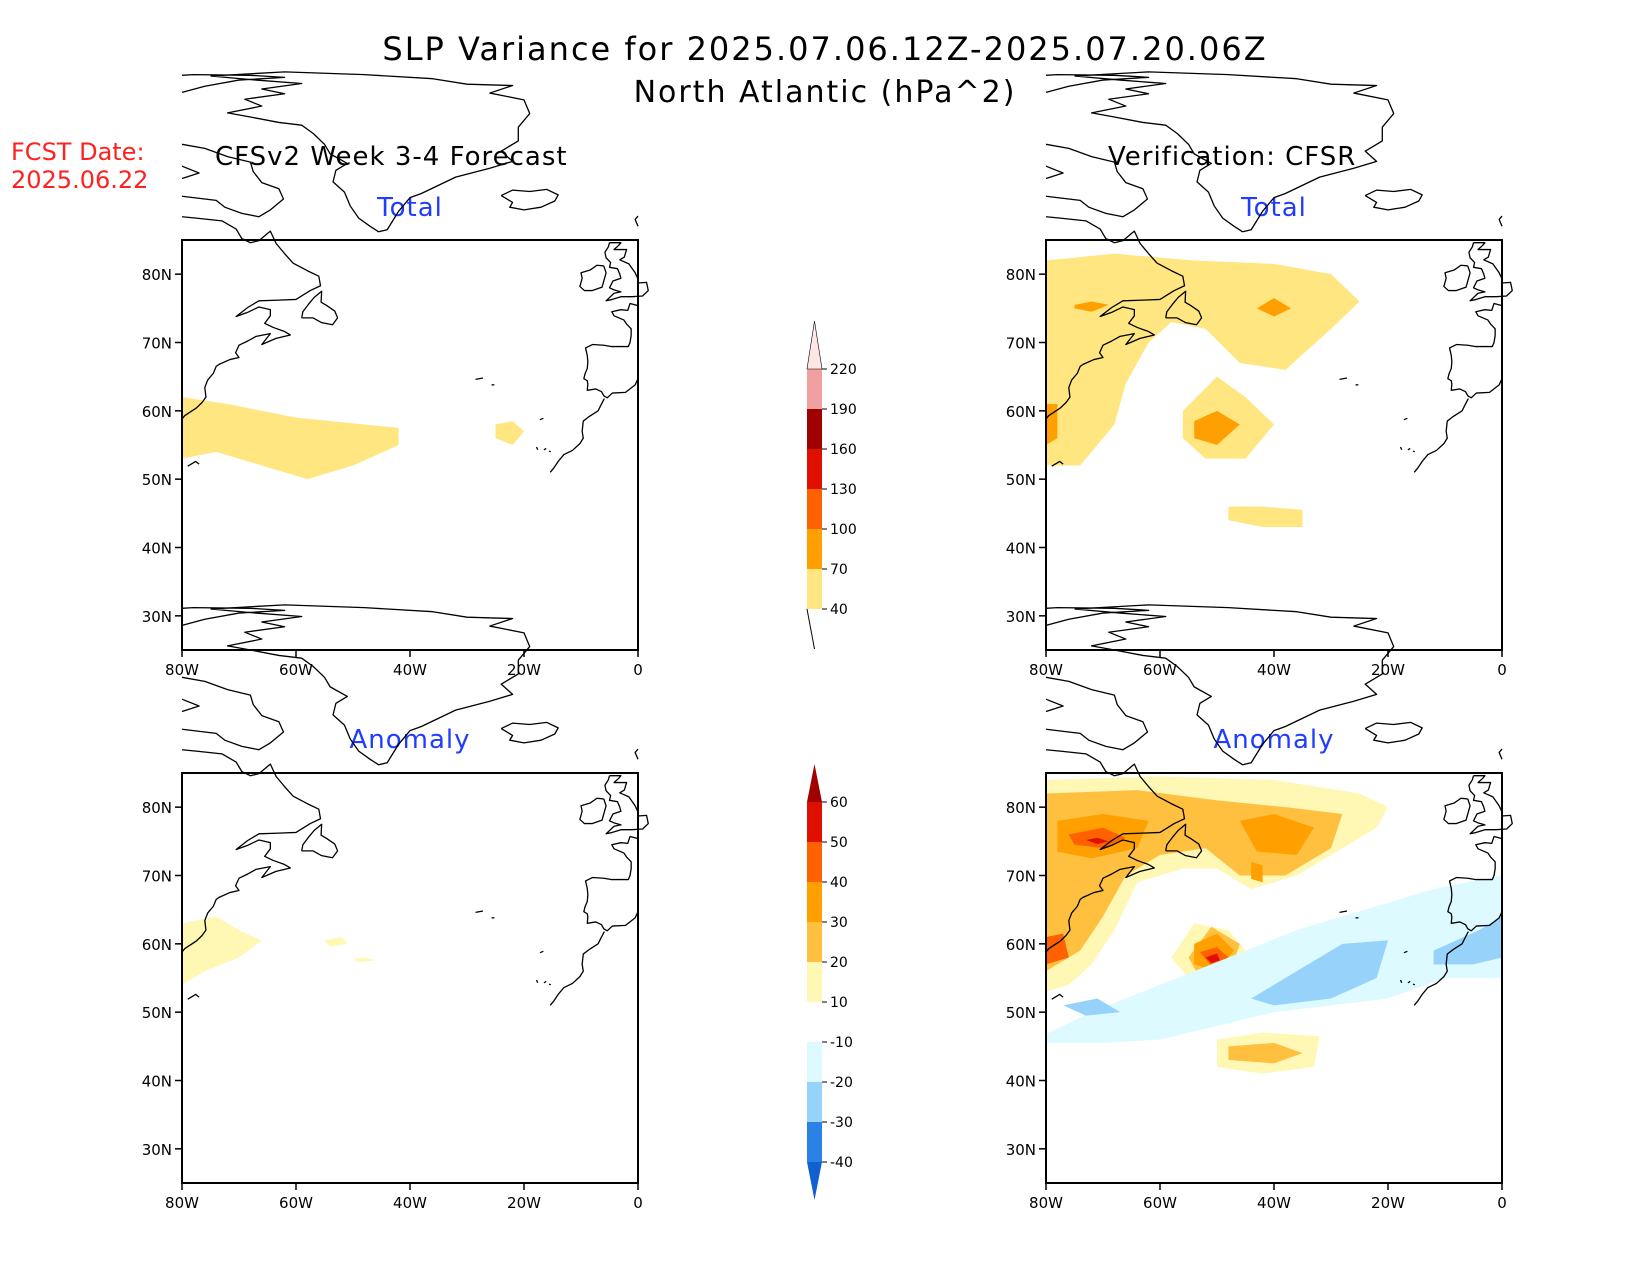 The height and width of the screenshot is (1275, 1650). I want to click on colorbar-label: -10, so click(841, 1043).